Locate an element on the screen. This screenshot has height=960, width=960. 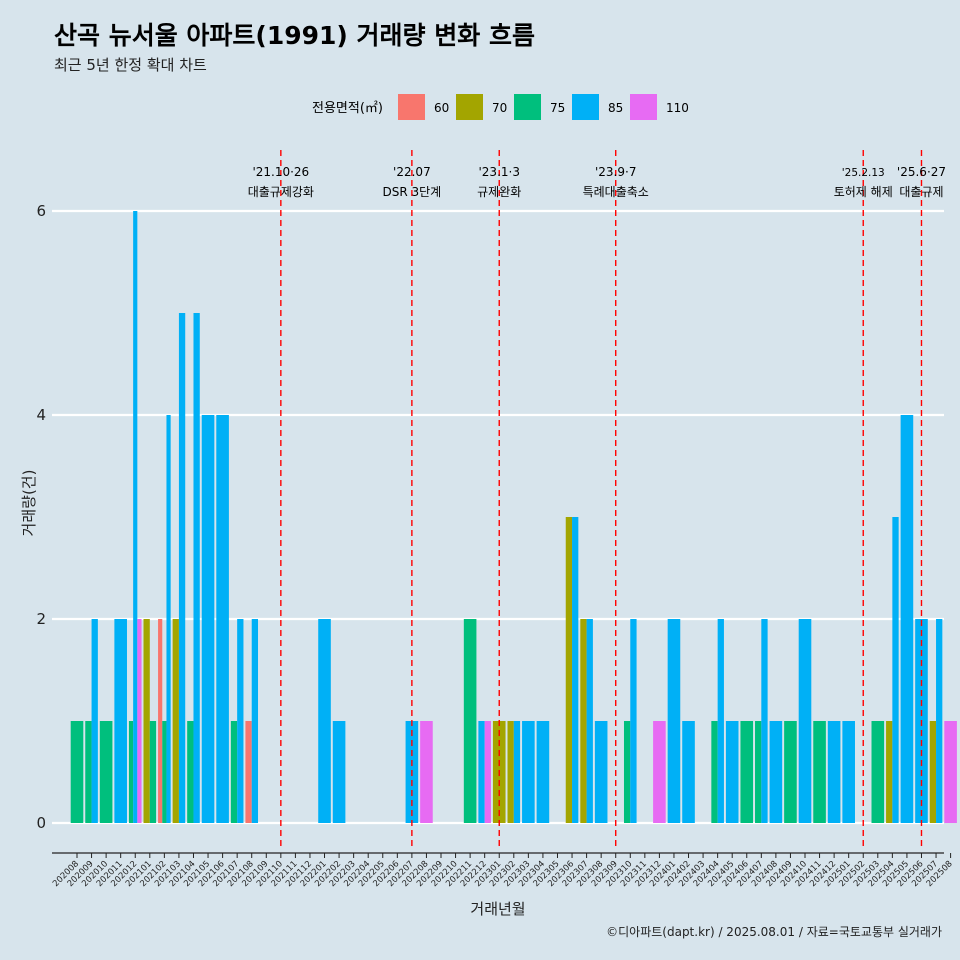
y-tick-label-0: 0 is located at coordinates (41, 823).